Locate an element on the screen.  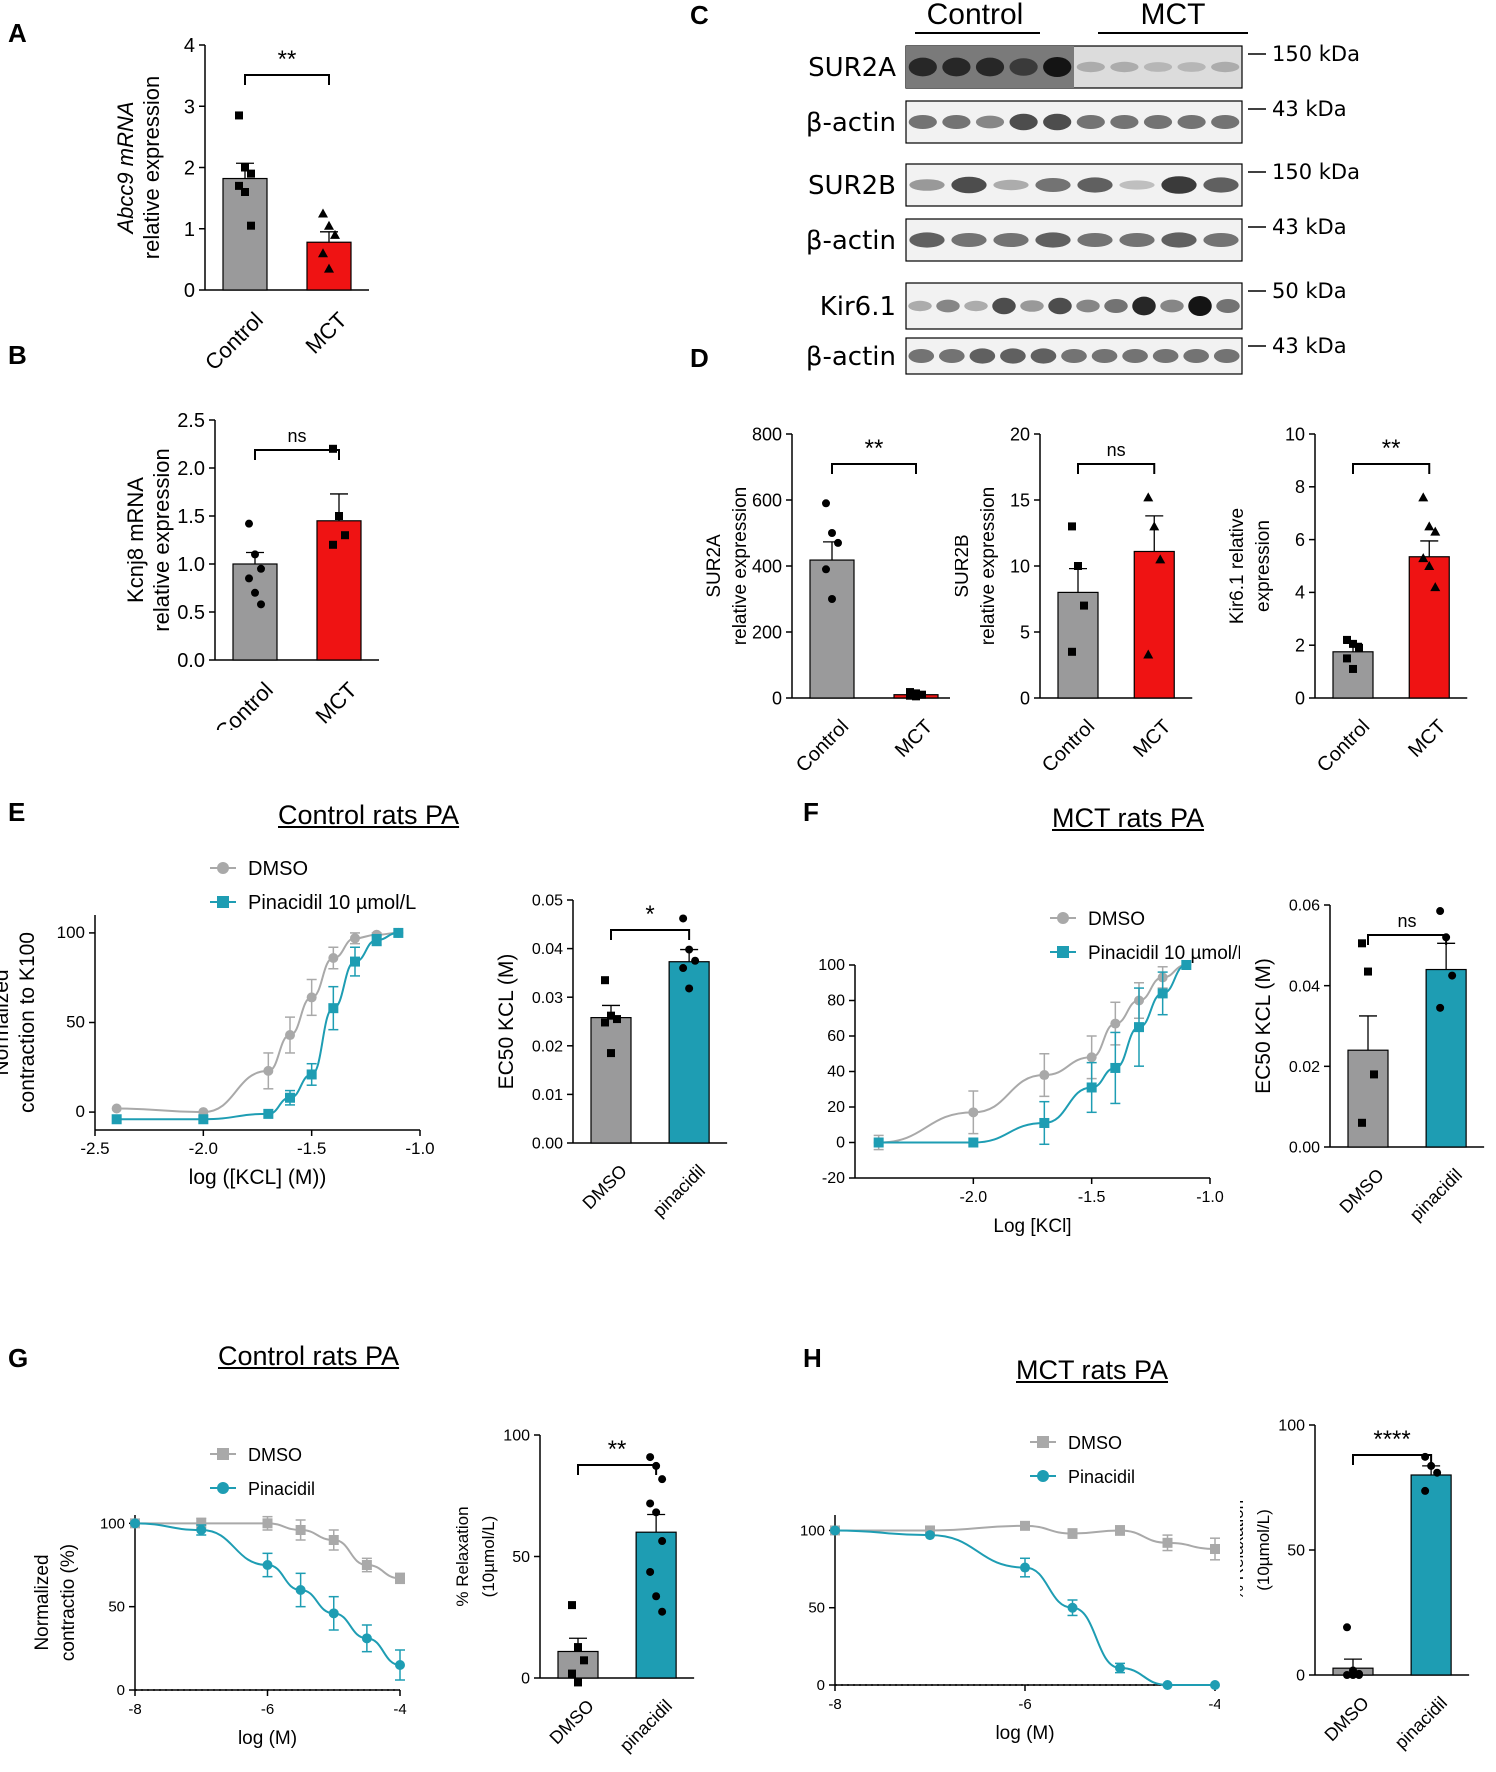
y-tick-label: 2 is located at coordinates (189, 169).